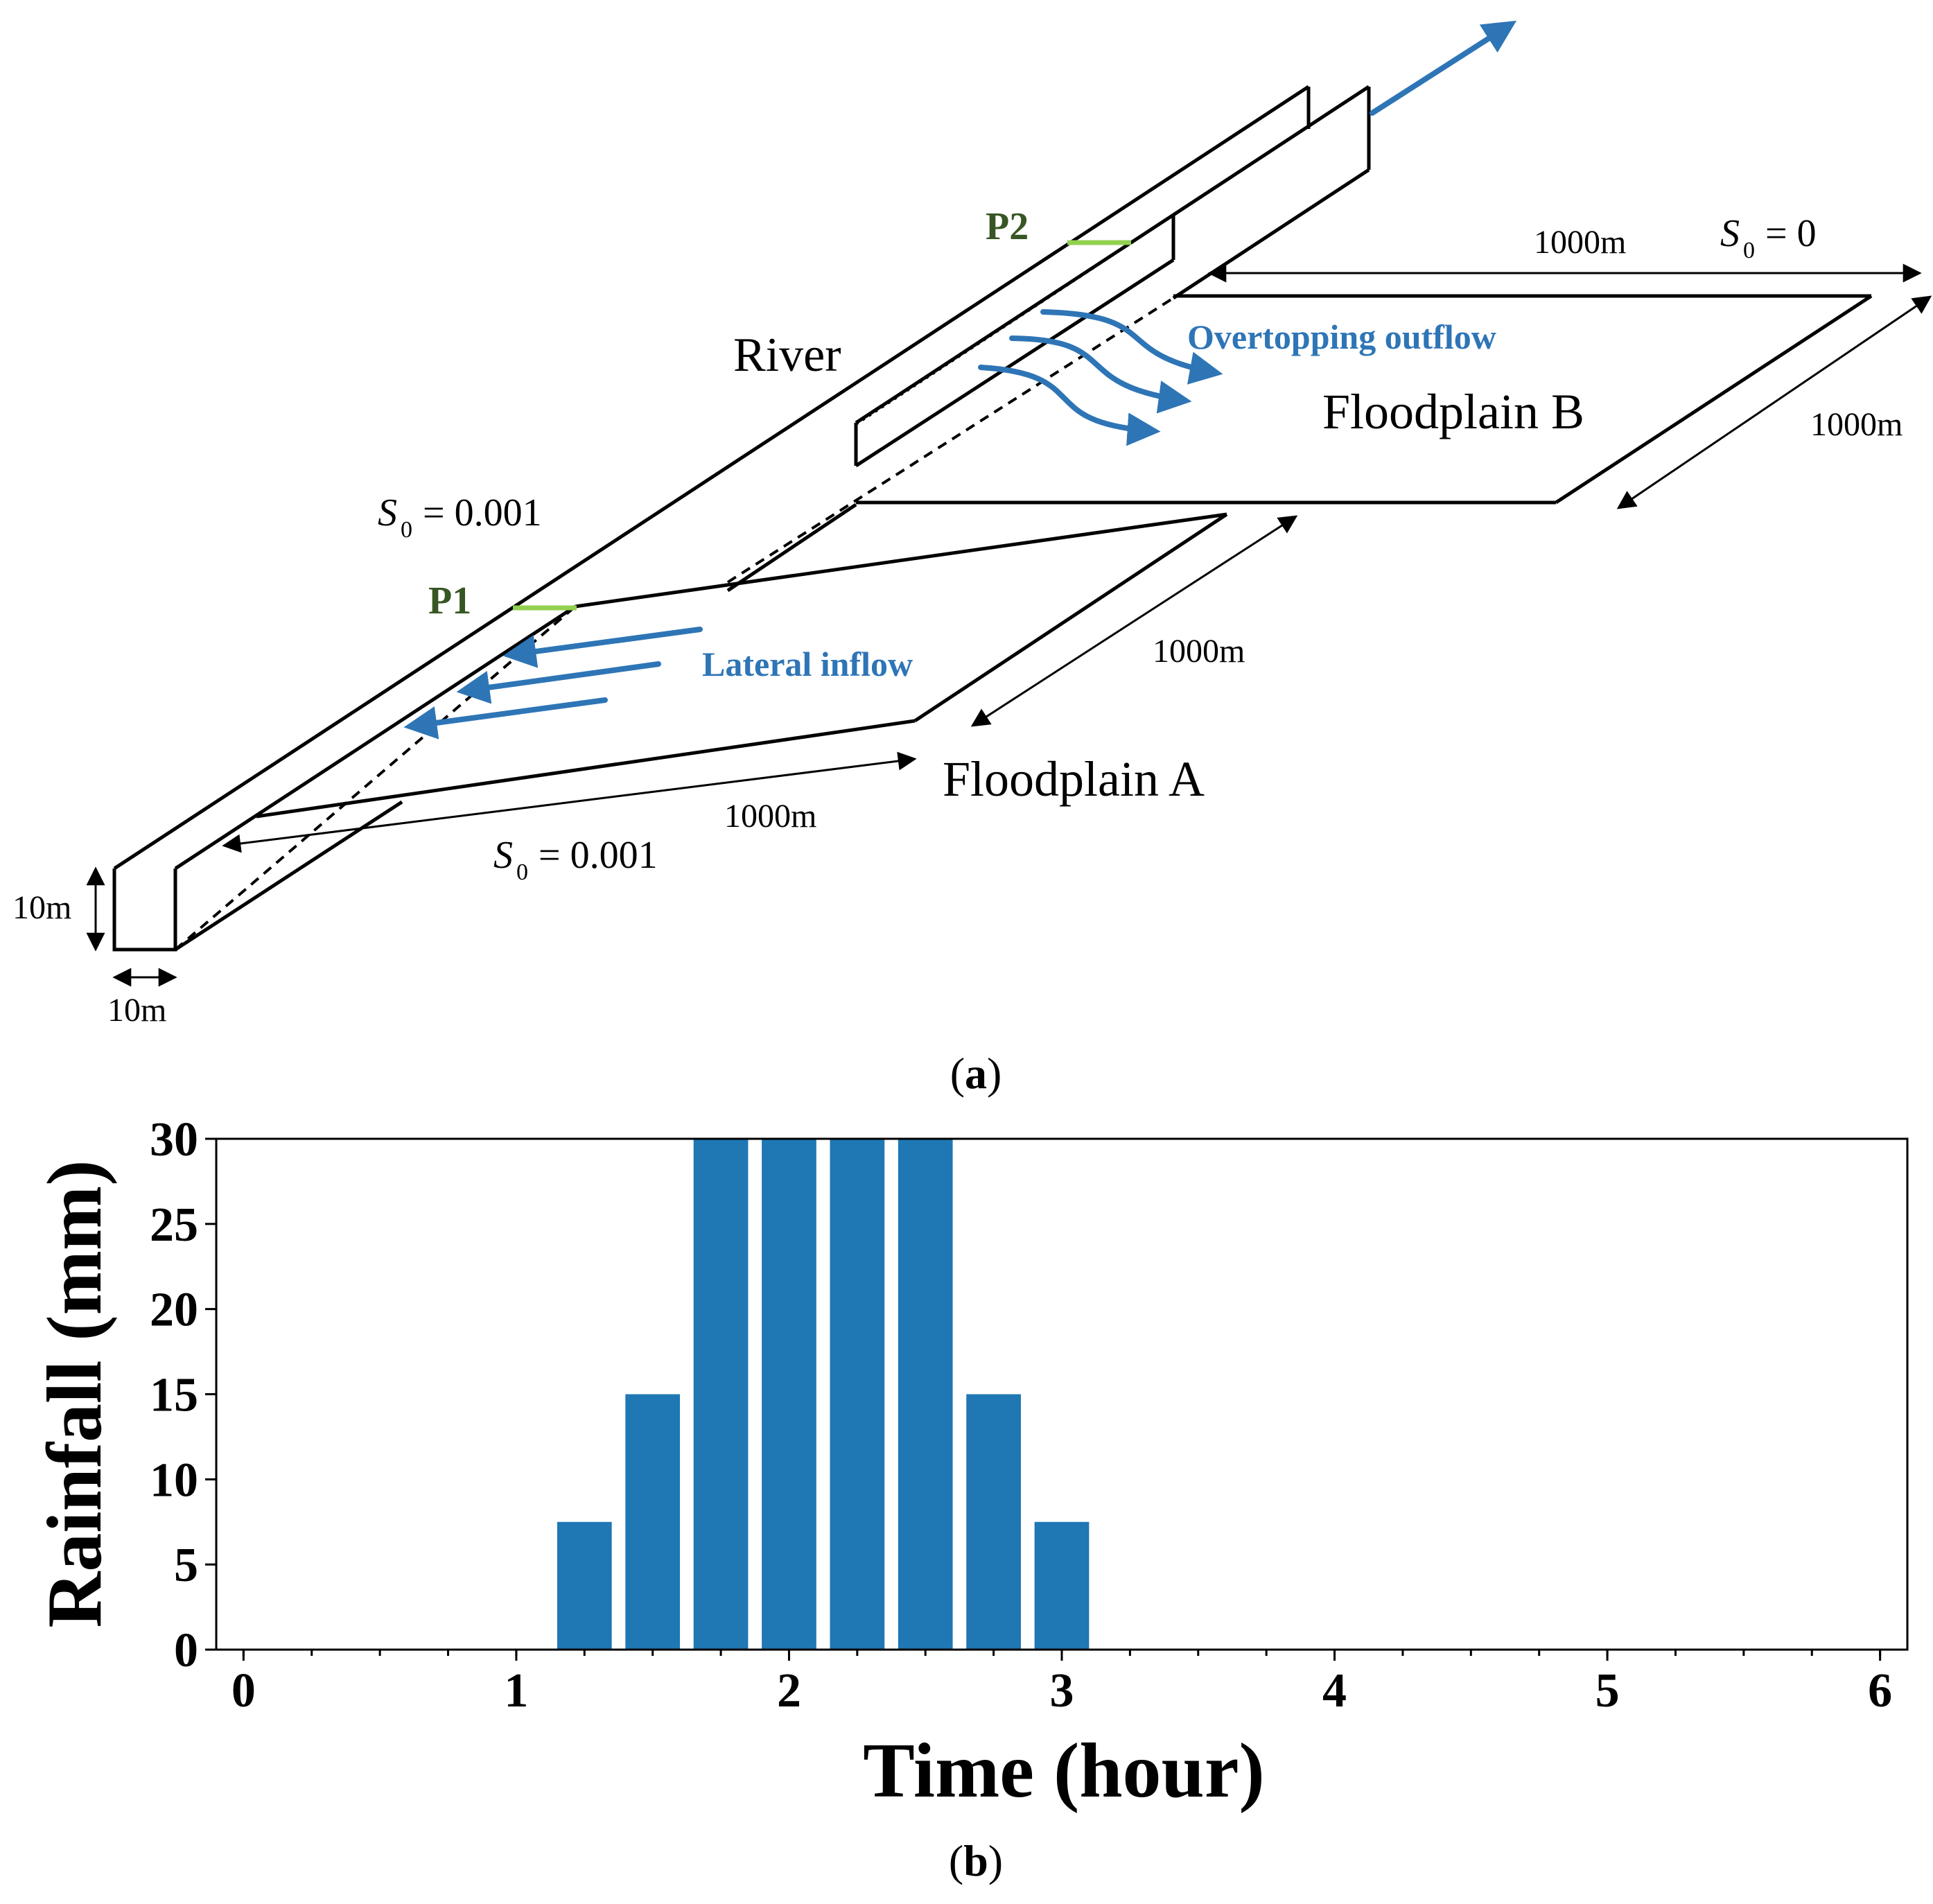 The height and width of the screenshot is (1904, 1933). What do you see at coordinates (174, 1225) in the screenshot?
I see `y-tick-label: 25` at bounding box center [174, 1225].